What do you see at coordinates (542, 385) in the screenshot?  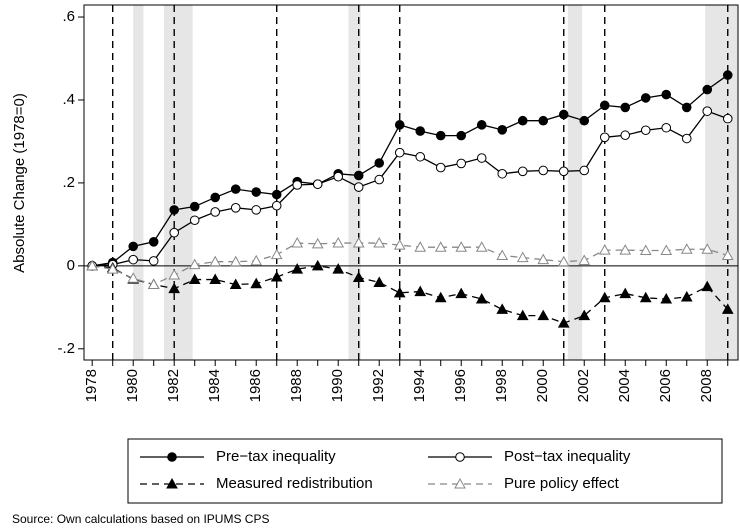 I see `x-tick-label: 2000` at bounding box center [542, 385].